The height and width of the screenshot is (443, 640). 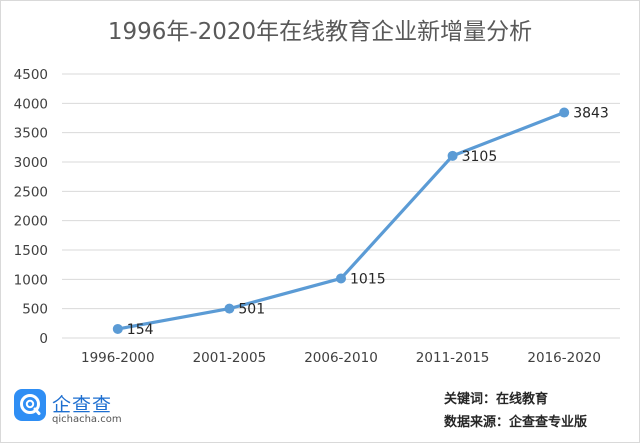 What do you see at coordinates (31, 192) in the screenshot?
I see `y-tick-label: 2500` at bounding box center [31, 192].